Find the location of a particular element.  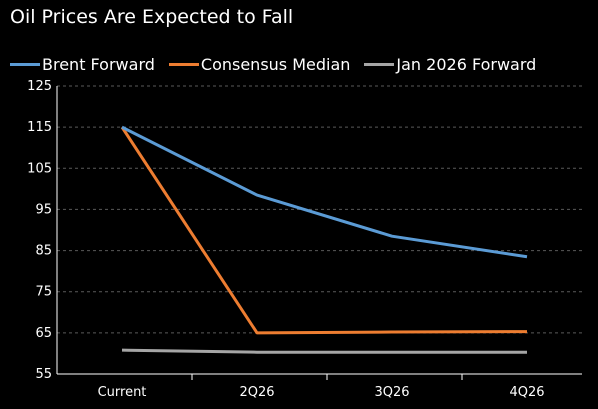

y-tick-label-75: 75 is located at coordinates (43, 292).